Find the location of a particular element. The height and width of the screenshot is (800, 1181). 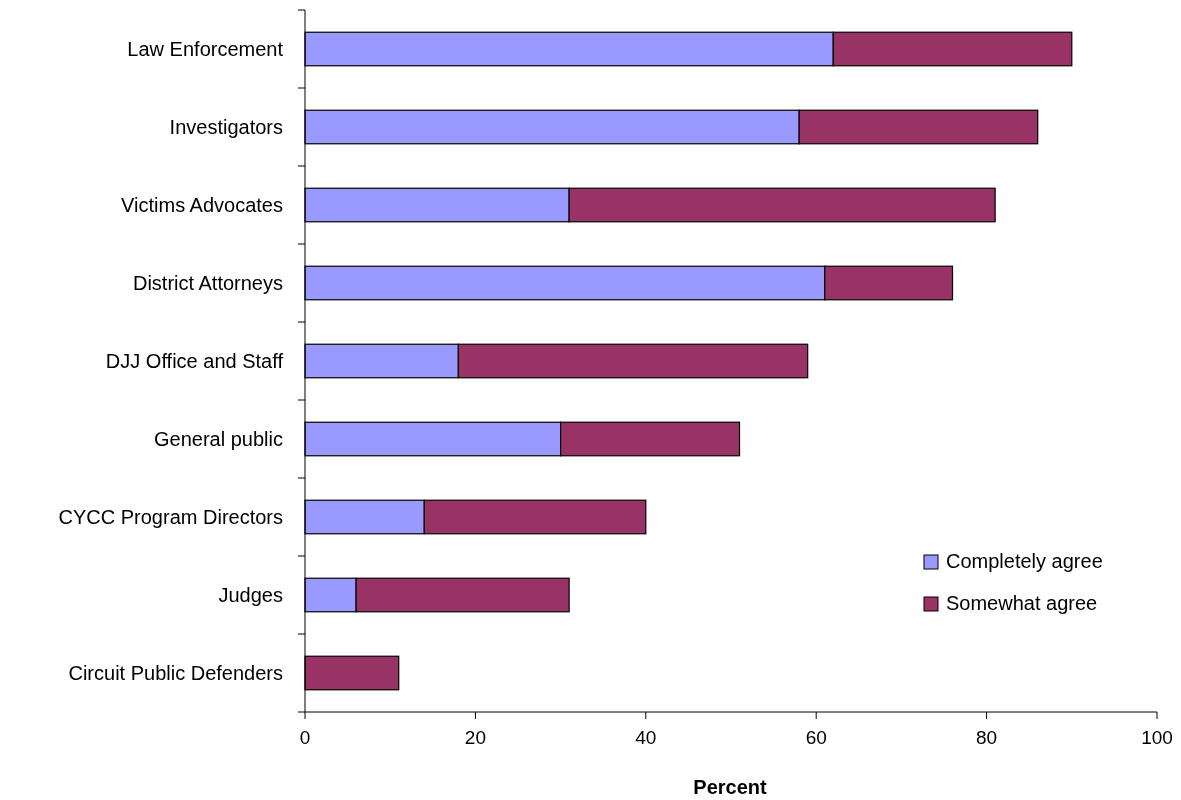

x-tick-label: 100 is located at coordinates (1157, 737).